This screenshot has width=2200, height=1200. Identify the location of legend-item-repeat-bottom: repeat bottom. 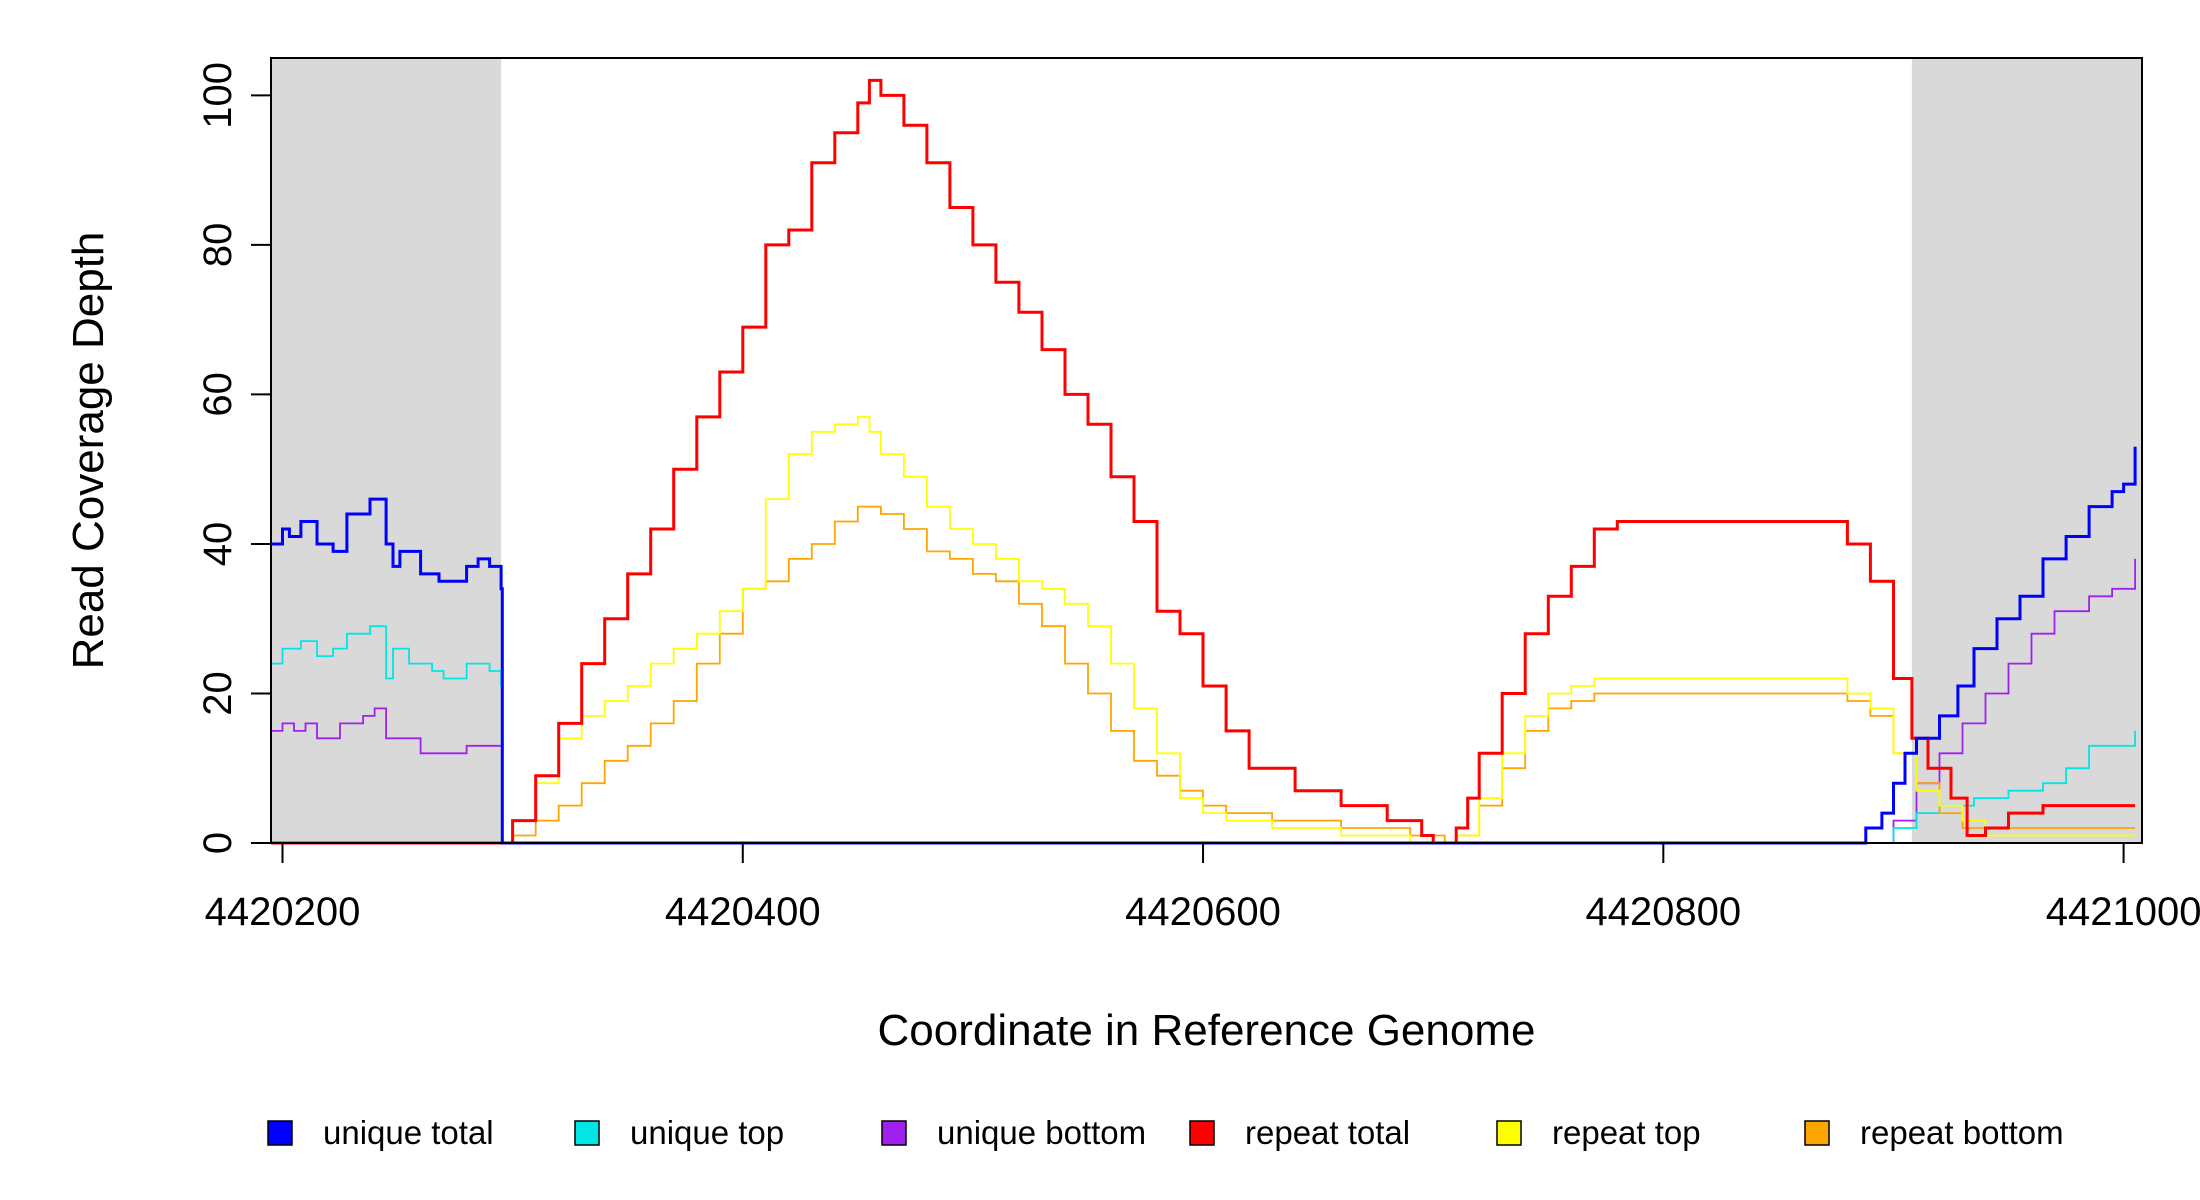
(1934, 1132).